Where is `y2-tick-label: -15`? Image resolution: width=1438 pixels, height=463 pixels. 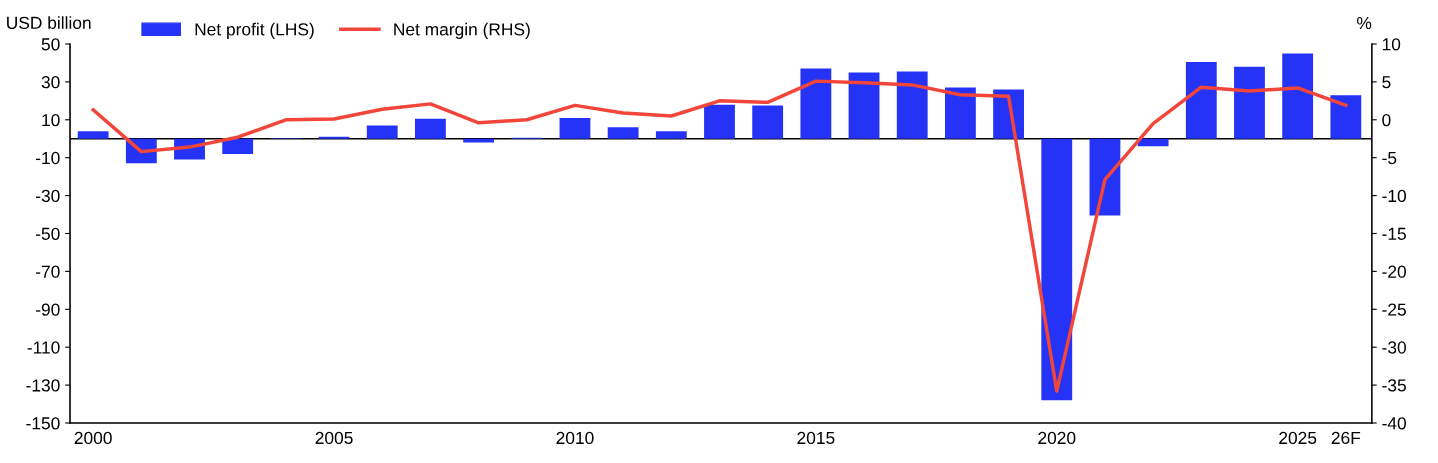 y2-tick-label: -15 is located at coordinates (1394, 233).